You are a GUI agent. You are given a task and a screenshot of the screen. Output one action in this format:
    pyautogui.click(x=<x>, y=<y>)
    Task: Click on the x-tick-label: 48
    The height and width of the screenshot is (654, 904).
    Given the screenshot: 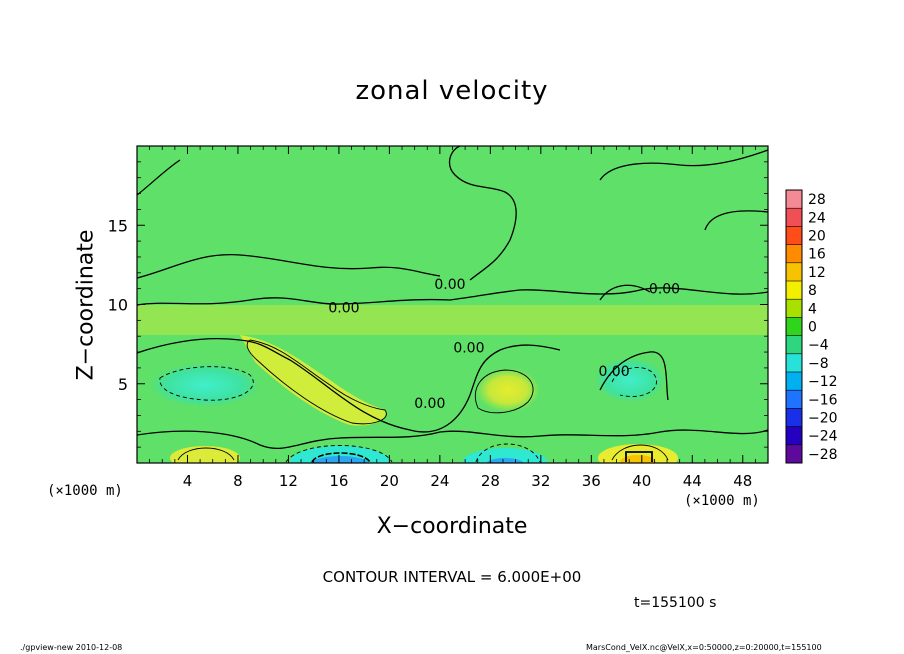 What is the action you would take?
    pyautogui.click(x=742, y=481)
    